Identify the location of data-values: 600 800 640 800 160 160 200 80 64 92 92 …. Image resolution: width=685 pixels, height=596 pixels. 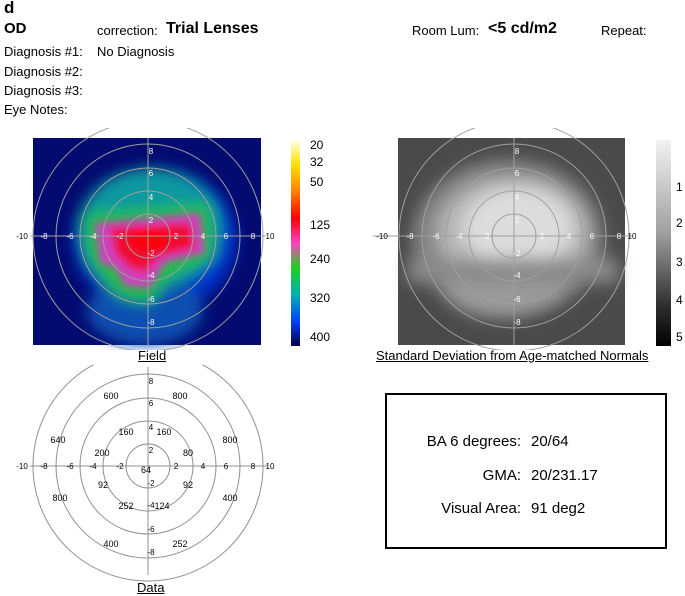
(143, 470).